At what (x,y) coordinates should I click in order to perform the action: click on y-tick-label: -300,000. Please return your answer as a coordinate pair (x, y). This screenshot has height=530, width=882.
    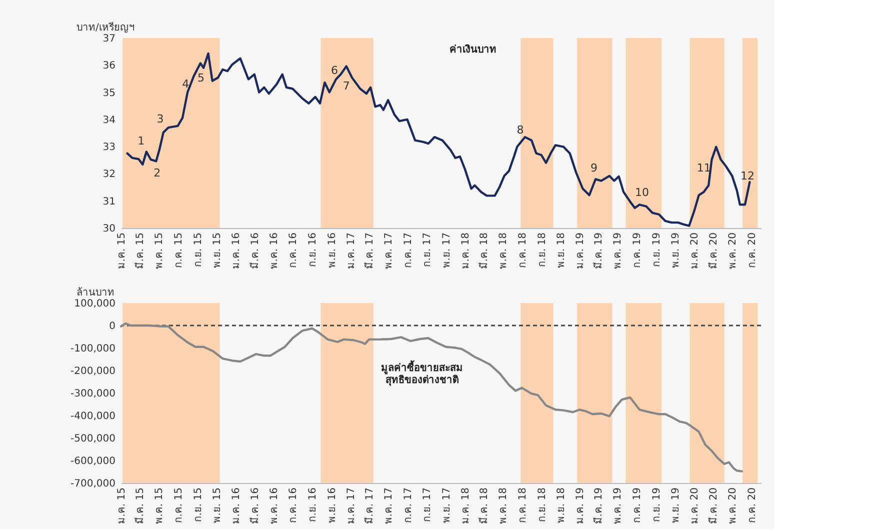
    Looking at the image, I should click on (93, 394).